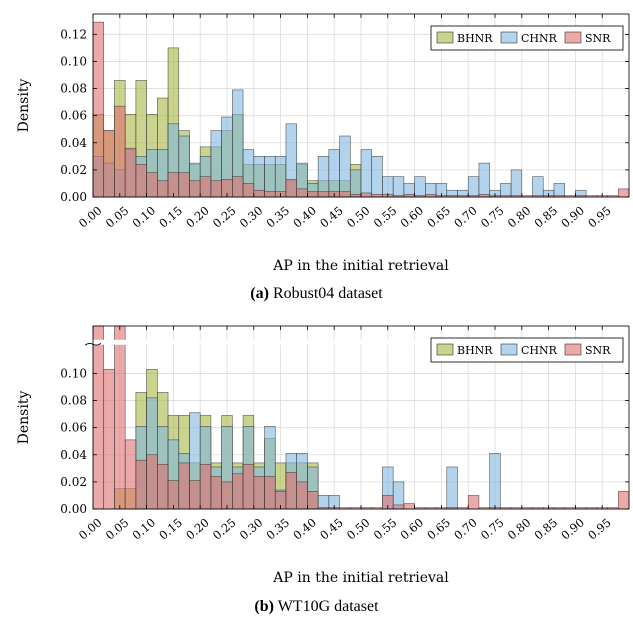 The width and height of the screenshot is (633, 623). I want to click on ytick-label: 0.10, so click(73, 61).